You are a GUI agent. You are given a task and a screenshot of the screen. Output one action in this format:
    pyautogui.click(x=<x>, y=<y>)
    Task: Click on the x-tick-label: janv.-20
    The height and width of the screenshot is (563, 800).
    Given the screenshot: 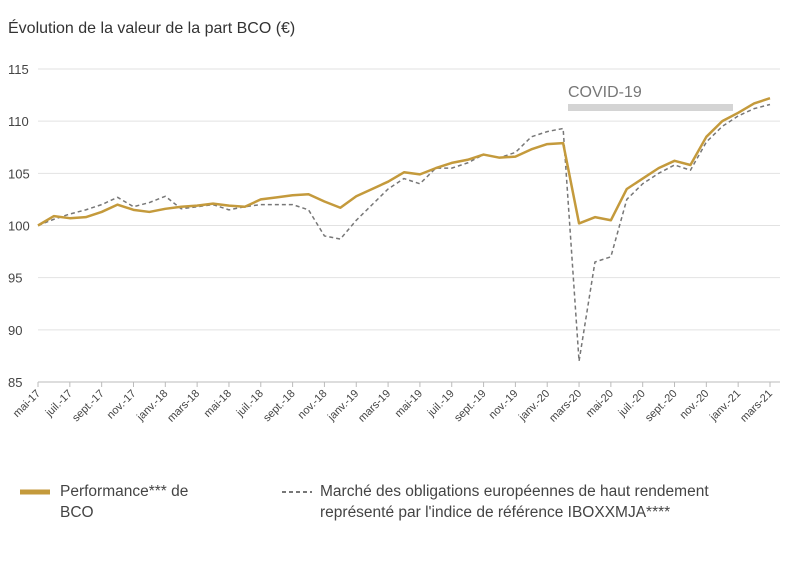 What is the action you would take?
    pyautogui.click(x=534, y=406)
    